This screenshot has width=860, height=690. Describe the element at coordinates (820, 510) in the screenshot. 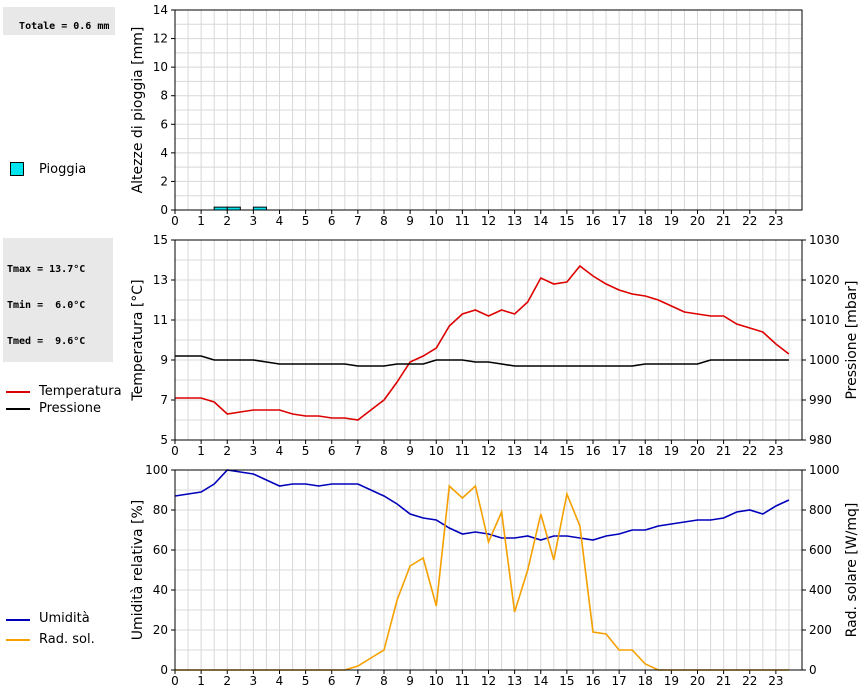

I see `y2-tick-label: 800` at that location.